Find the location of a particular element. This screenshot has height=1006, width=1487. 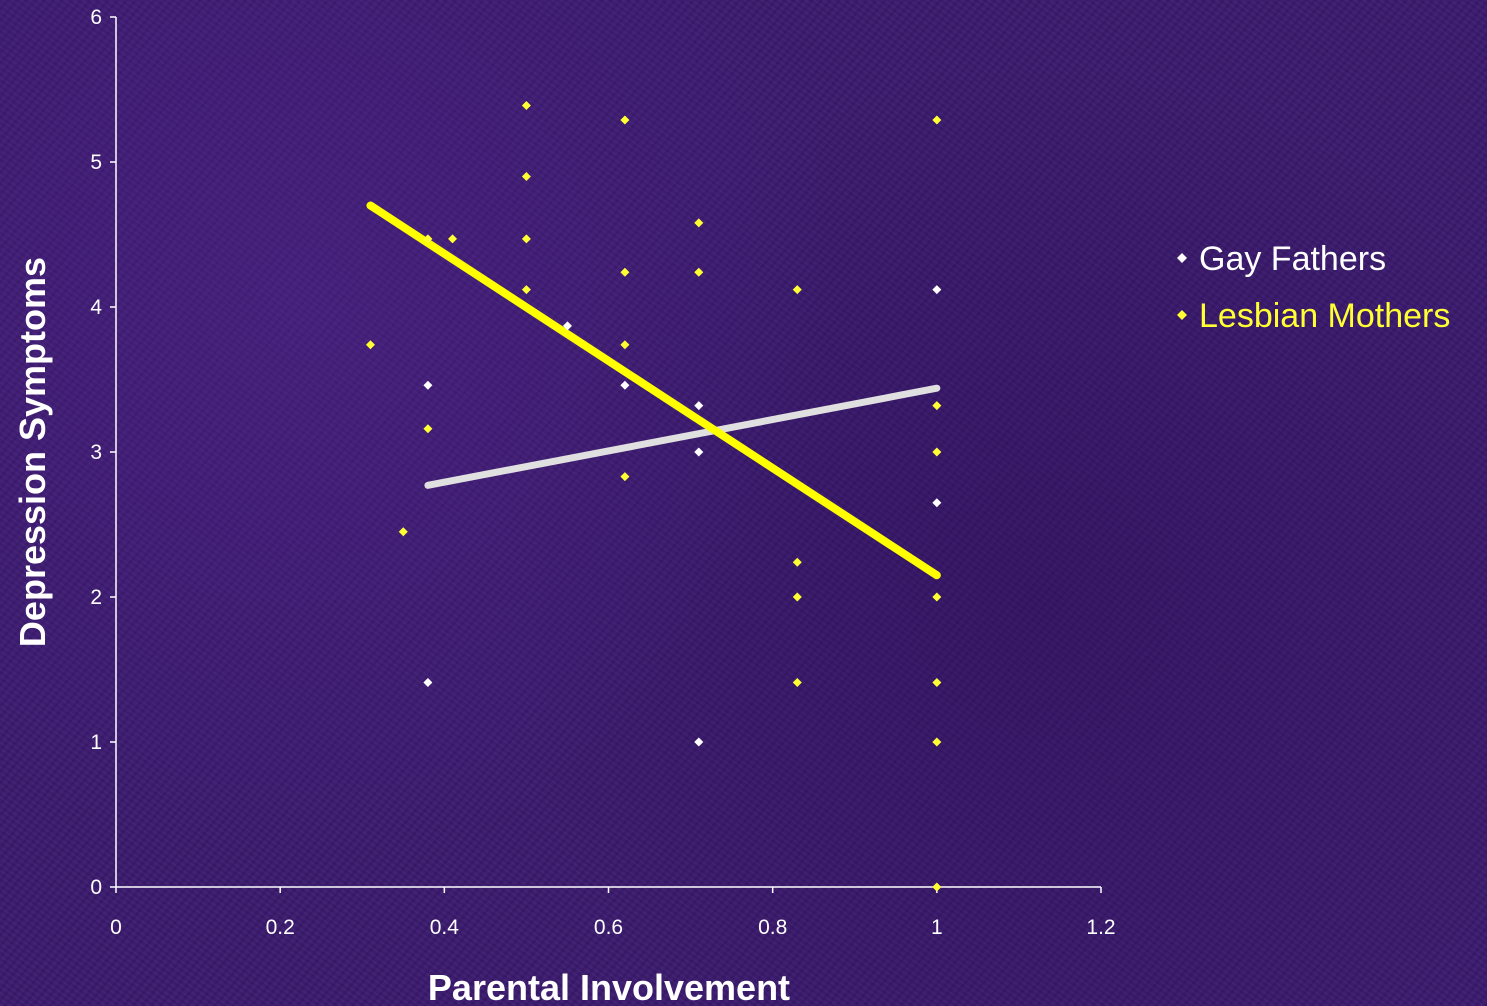

x-axis-title: Parental Involvement is located at coordinates (609, 986).